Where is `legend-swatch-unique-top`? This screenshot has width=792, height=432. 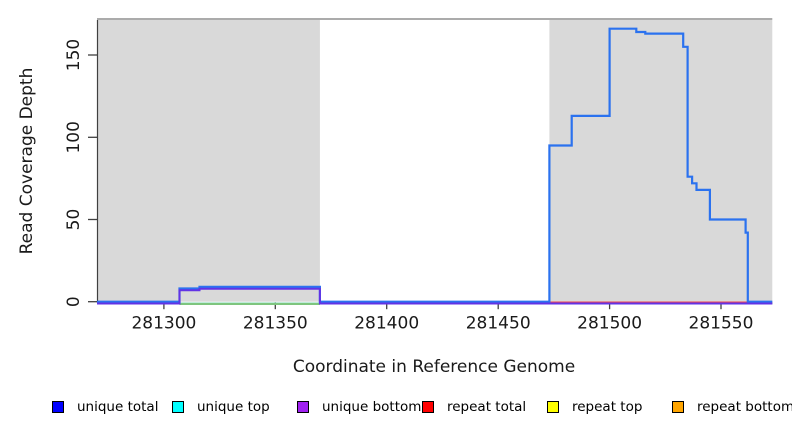
legend-swatch-unique-top is located at coordinates (178, 407).